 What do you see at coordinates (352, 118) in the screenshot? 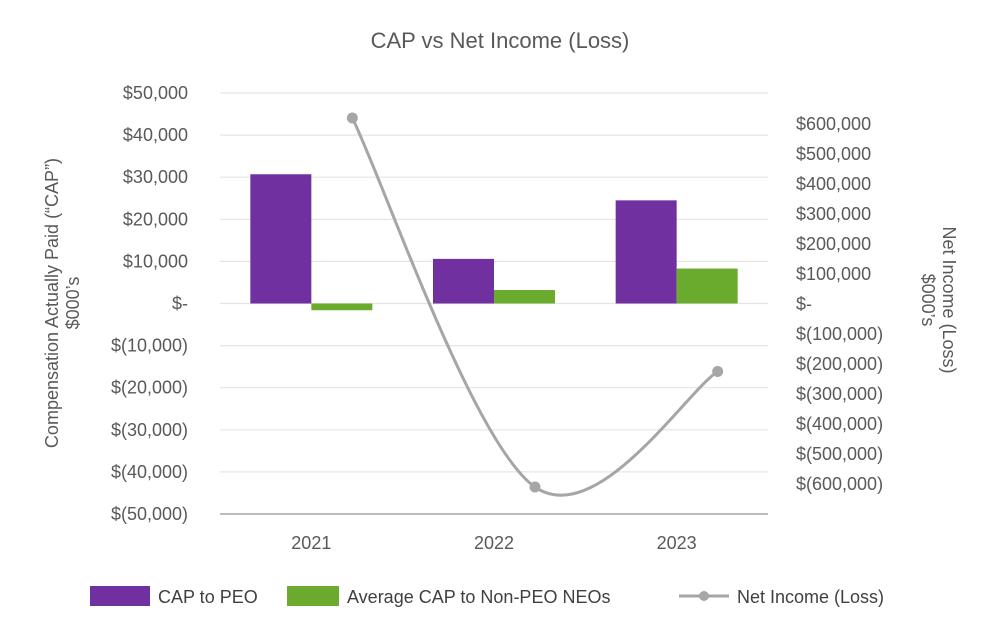
I see `net-income-point-2021` at bounding box center [352, 118].